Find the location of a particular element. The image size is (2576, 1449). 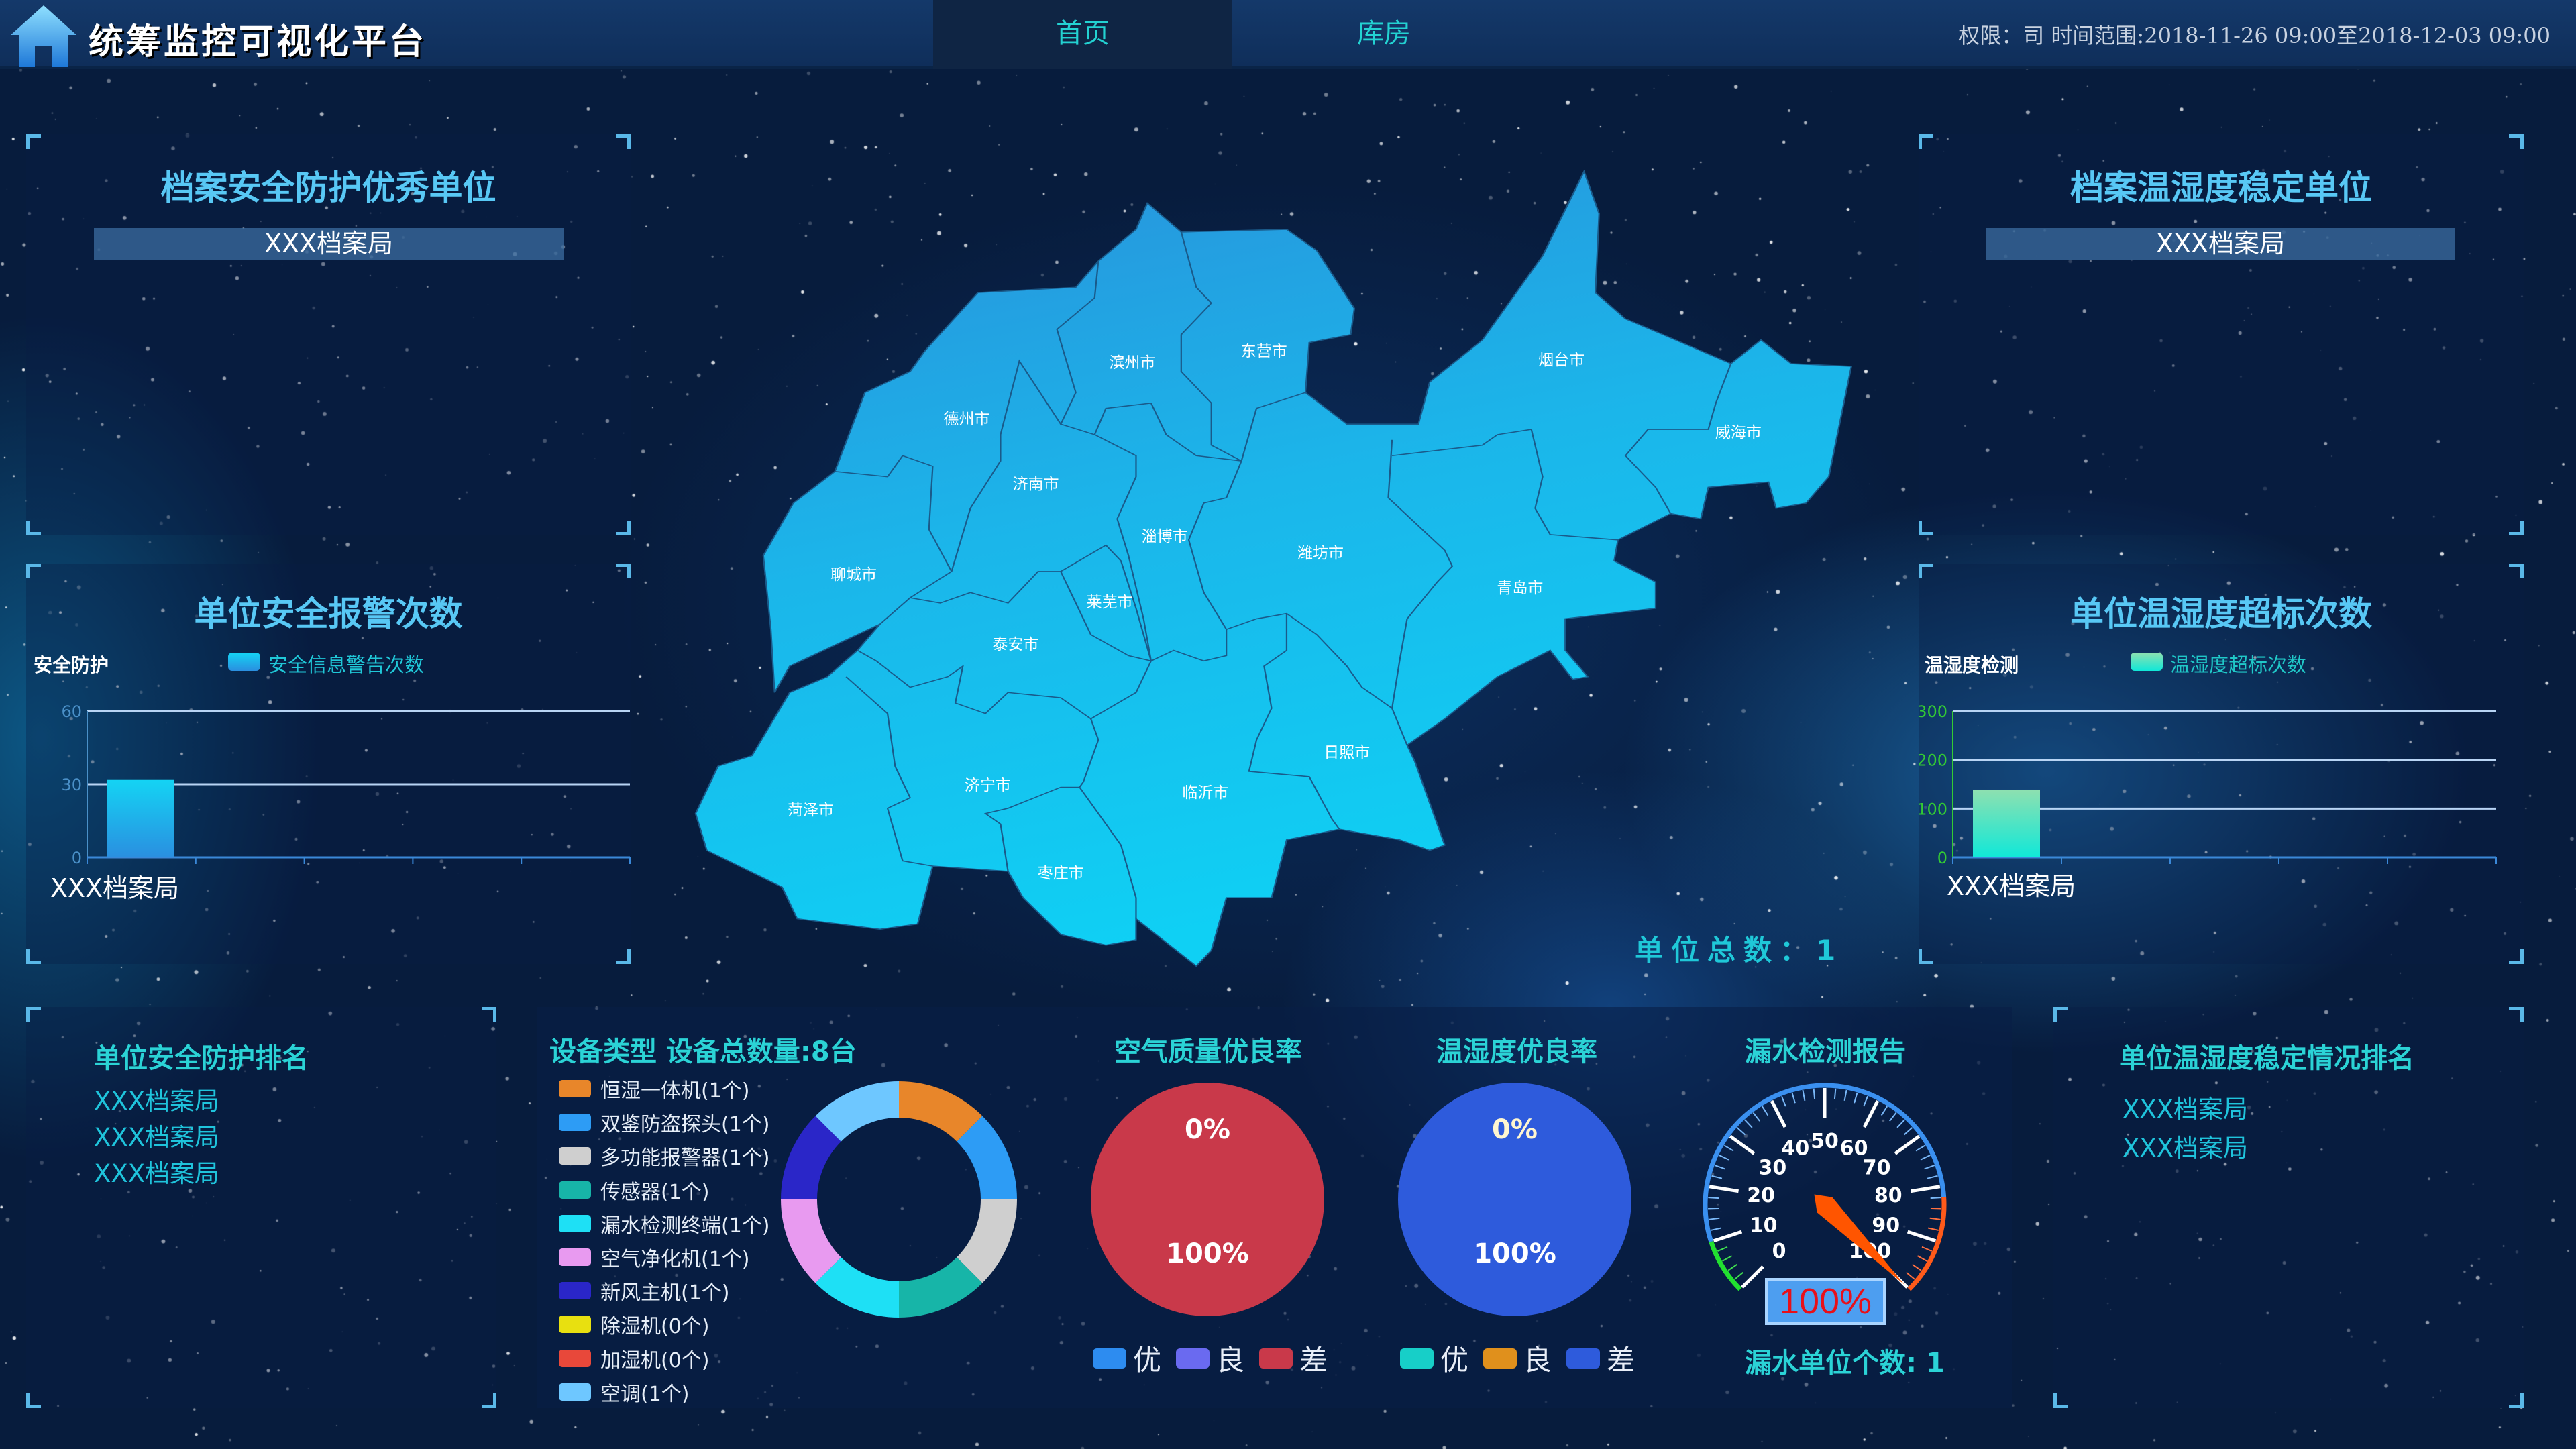

device-type-title: 设备类型 设备总数量:8台 is located at coordinates (703, 1051).